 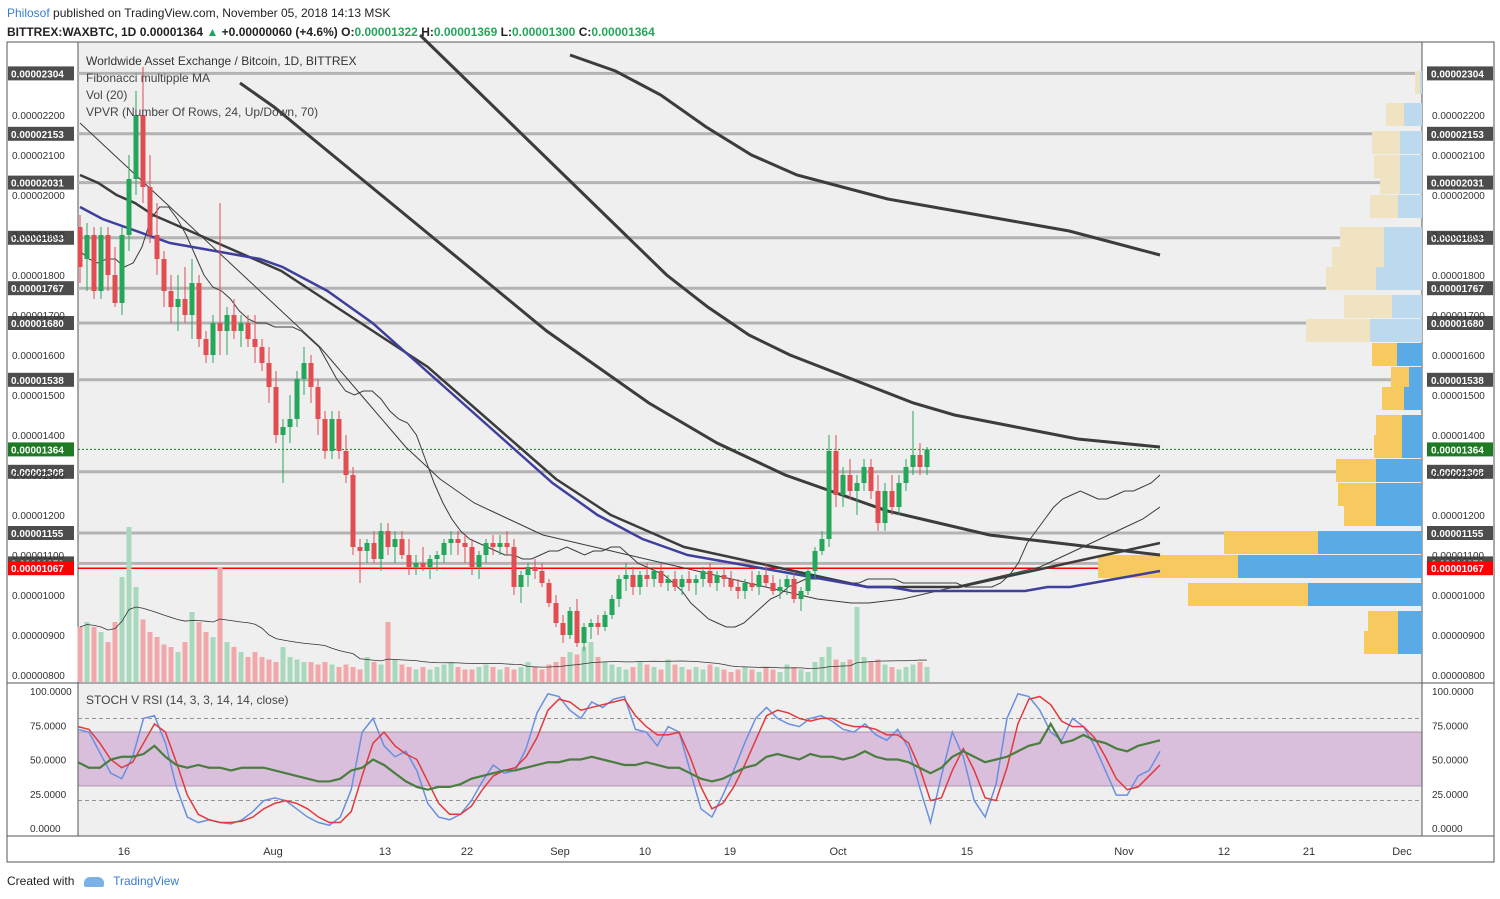 I want to click on y-tick-left: 0.00001200, so click(x=38, y=516).